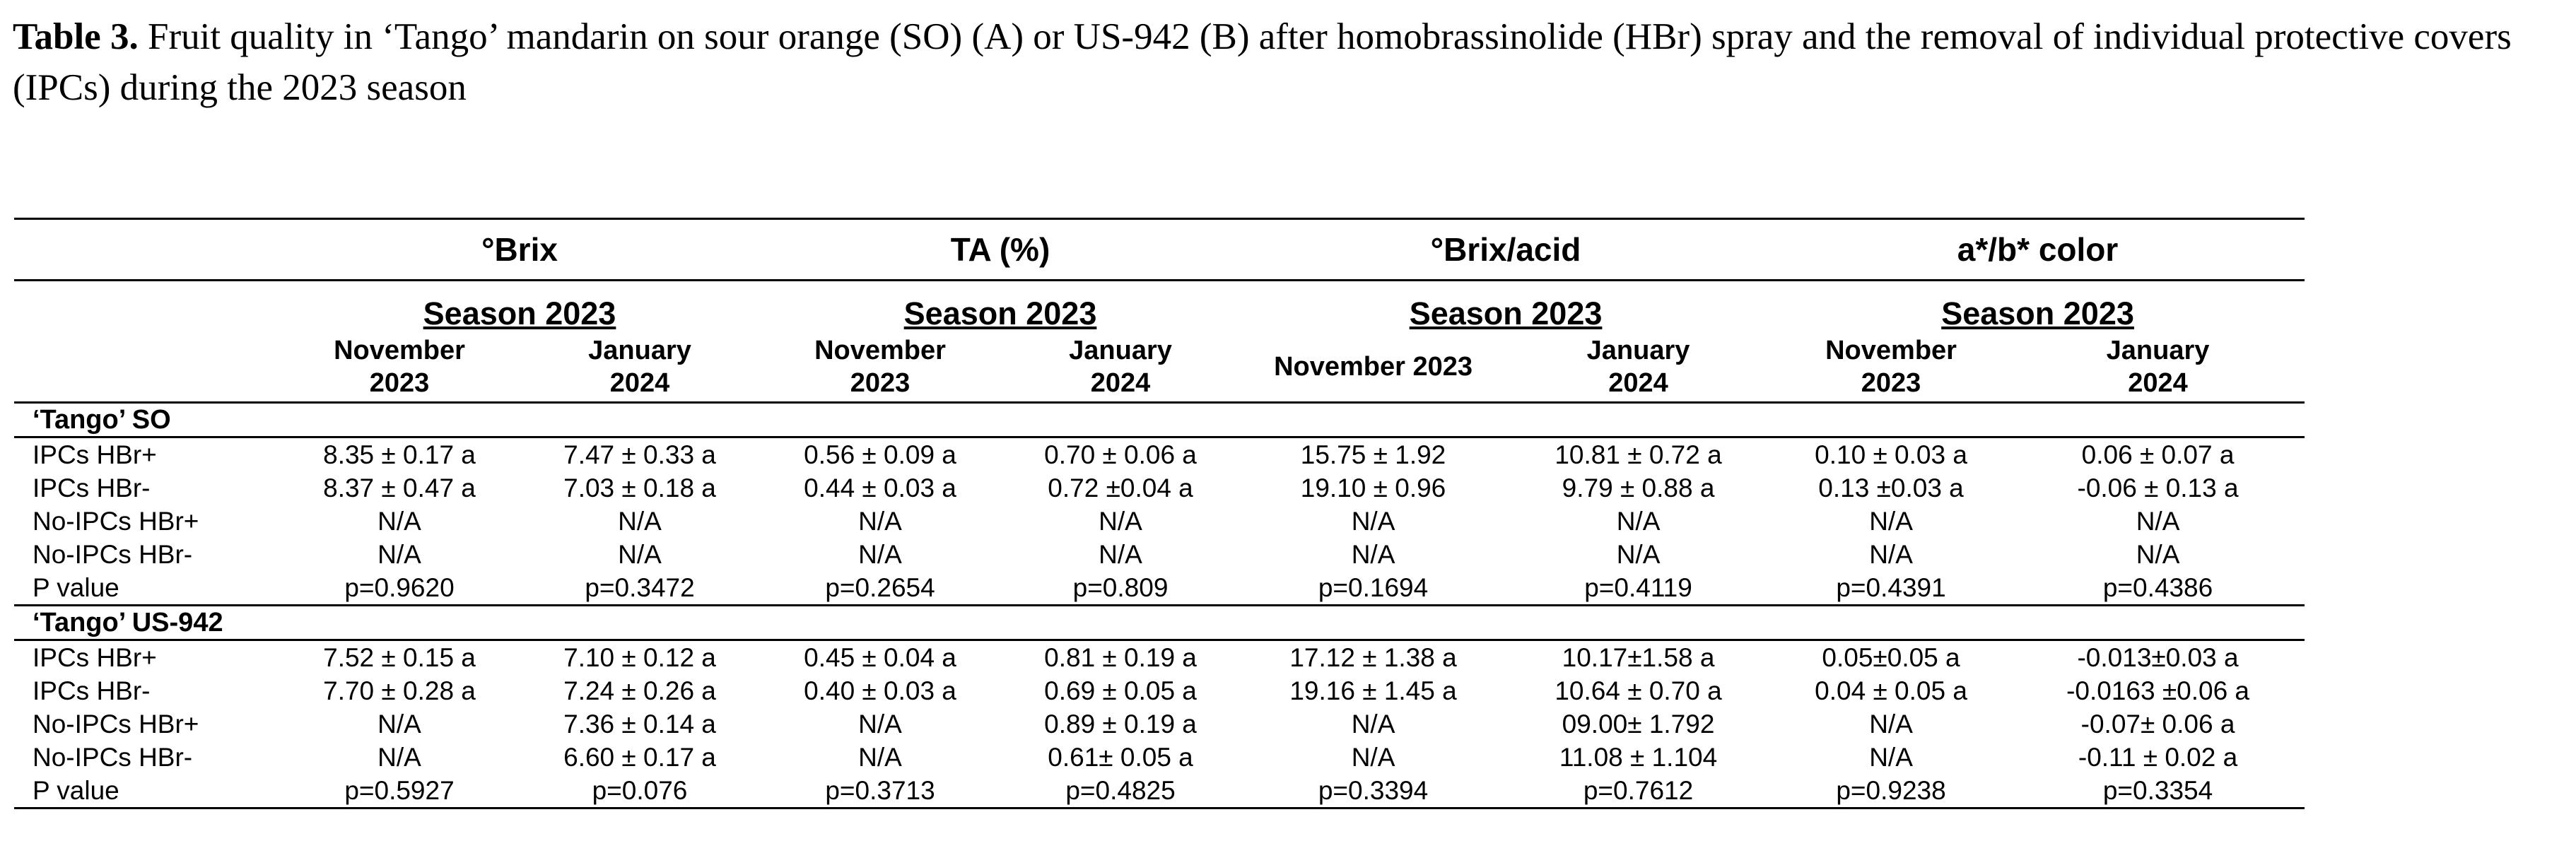 Image resolution: width=2576 pixels, height=841 pixels. Describe the element at coordinates (1373, 690) in the screenshot. I see `table-cell: 19.16 ± 1.45 a` at that location.